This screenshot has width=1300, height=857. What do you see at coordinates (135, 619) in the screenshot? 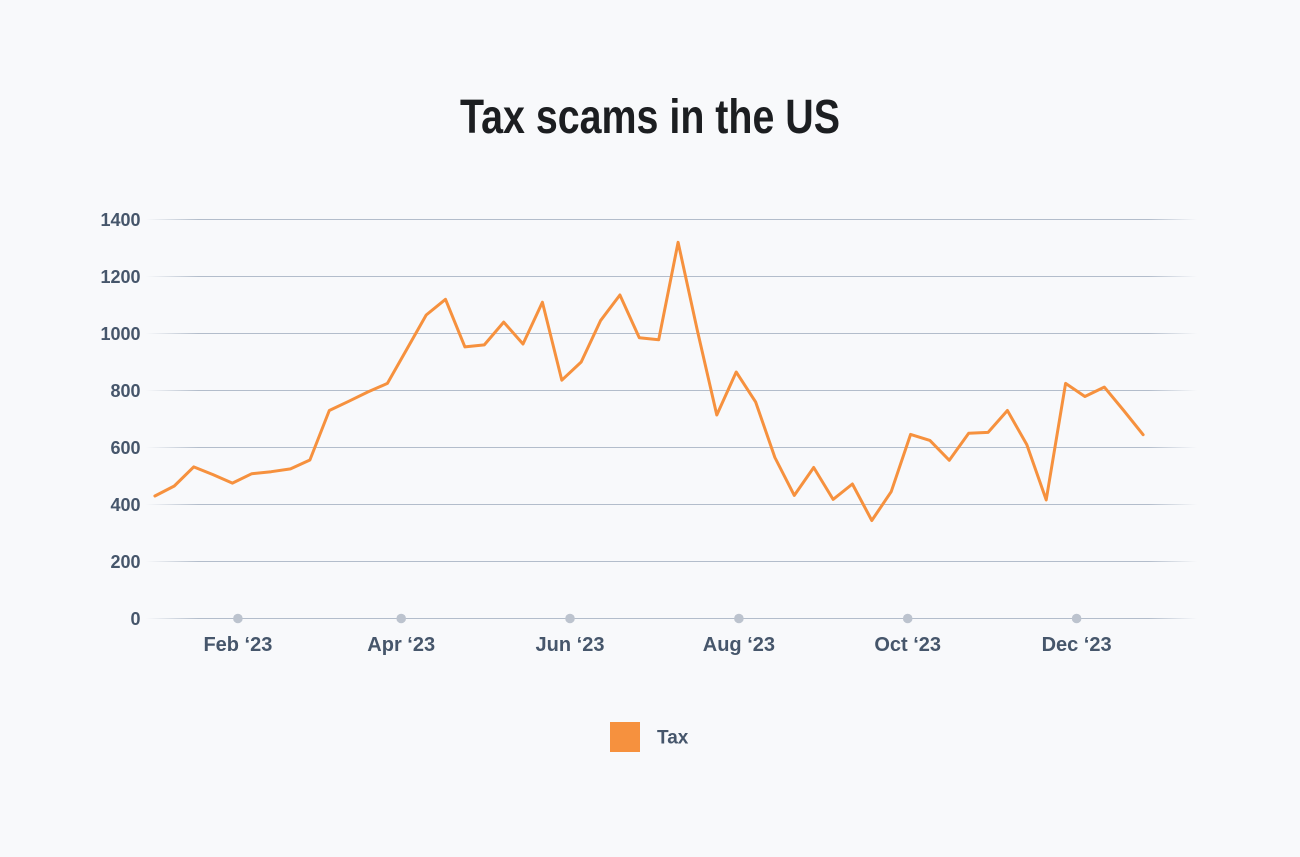
I see `svg-text: 0` at bounding box center [135, 619].